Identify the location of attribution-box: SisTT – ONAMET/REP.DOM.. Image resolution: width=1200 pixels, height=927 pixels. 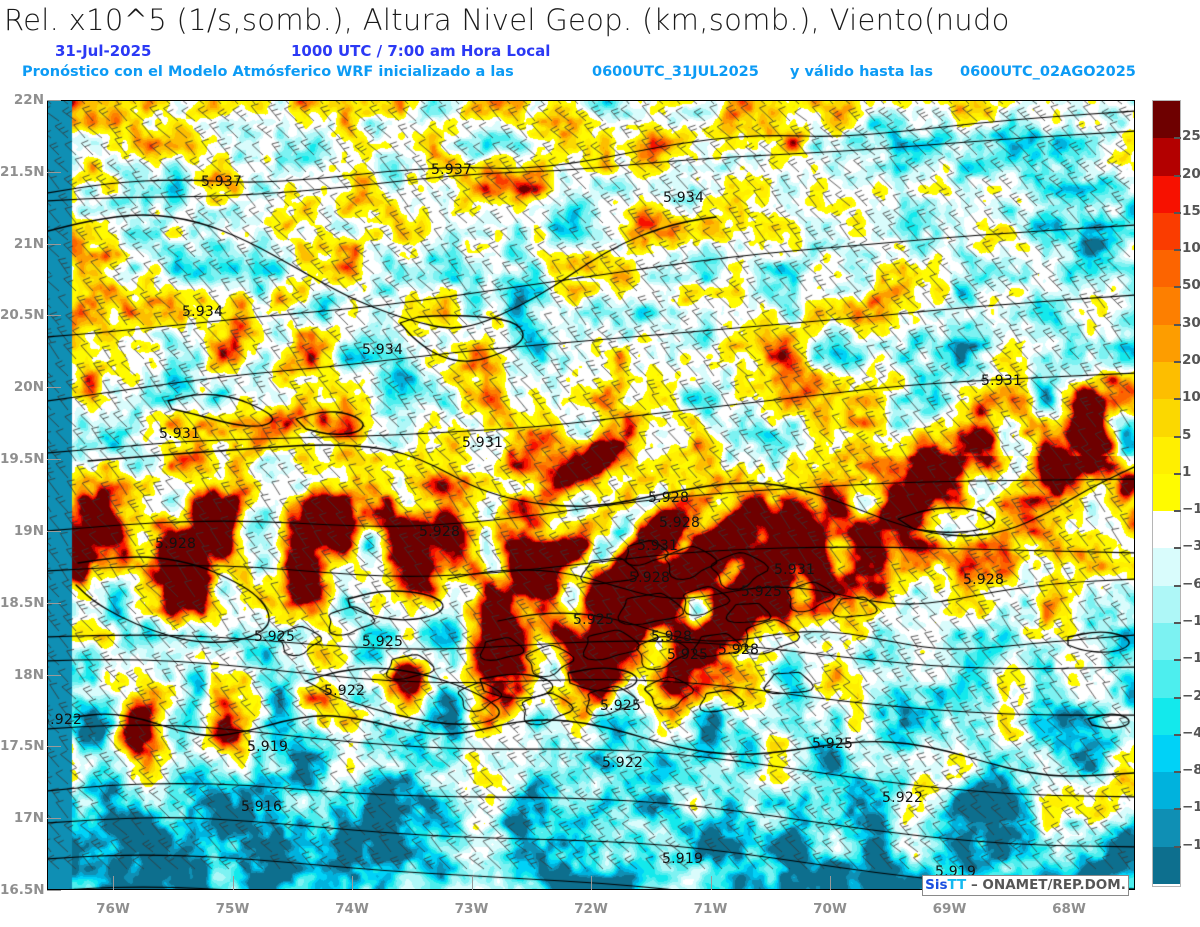
(1025, 885).